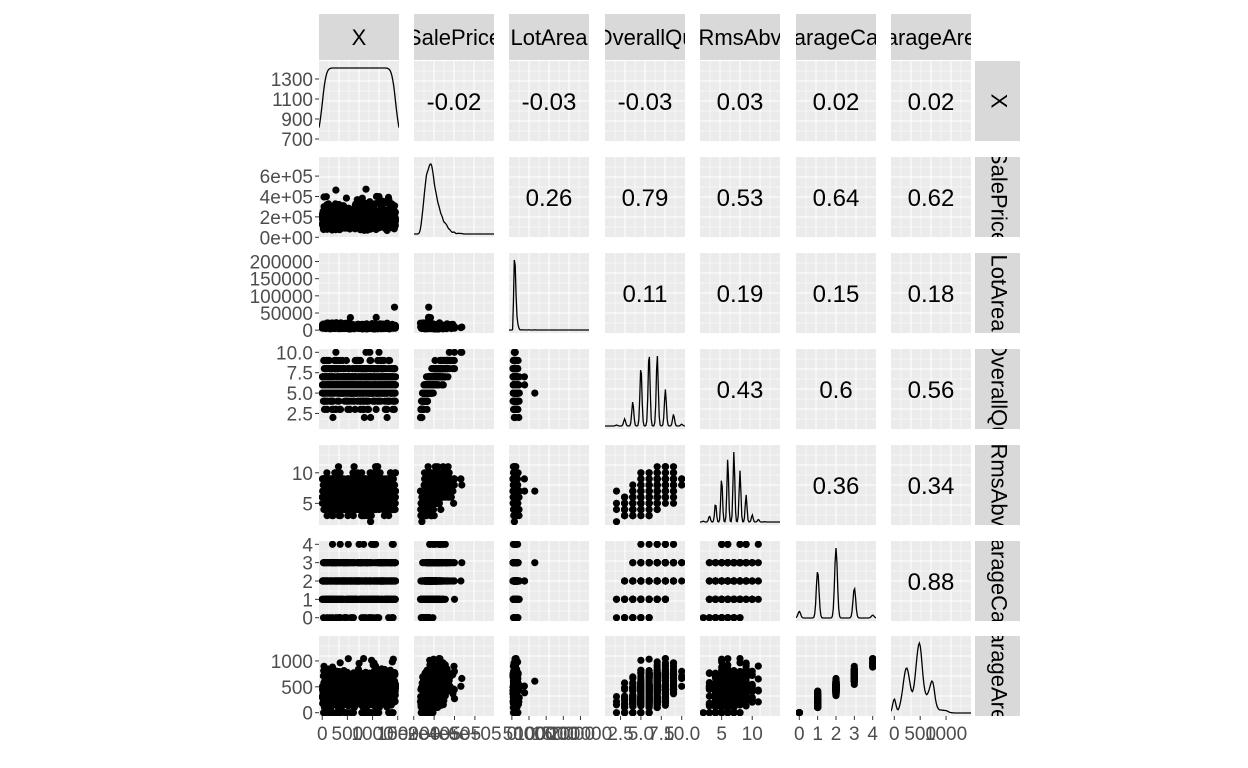 The width and height of the screenshot is (1248, 768). What do you see at coordinates (549, 197) in the screenshot?
I see `panel-r1-c2` at bounding box center [549, 197].